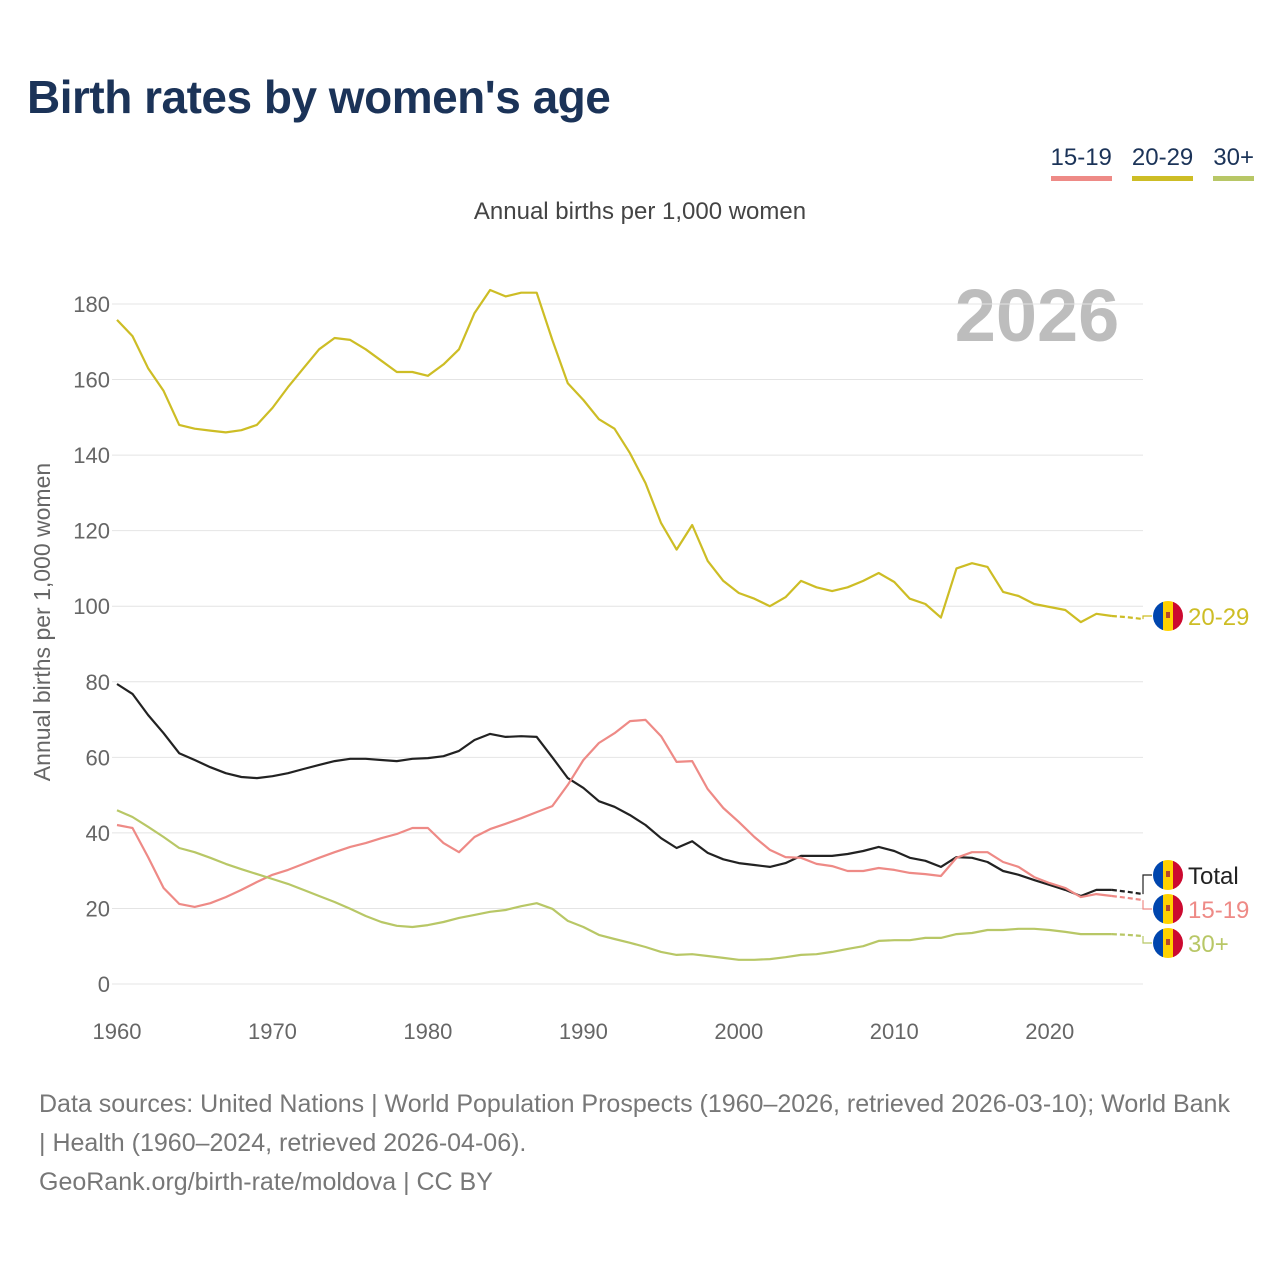 The height and width of the screenshot is (1280, 1280). I want to click on series-line-30-plus, so click(614, 885).